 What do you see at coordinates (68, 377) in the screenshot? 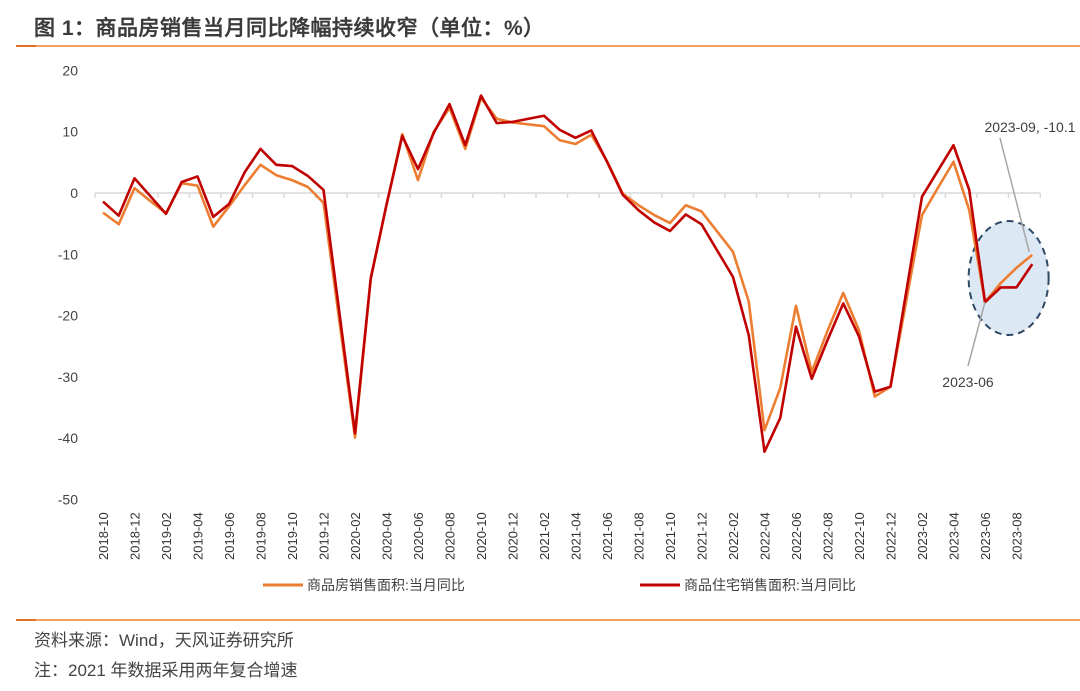
I see `y-tick-label: -30` at bounding box center [68, 377].